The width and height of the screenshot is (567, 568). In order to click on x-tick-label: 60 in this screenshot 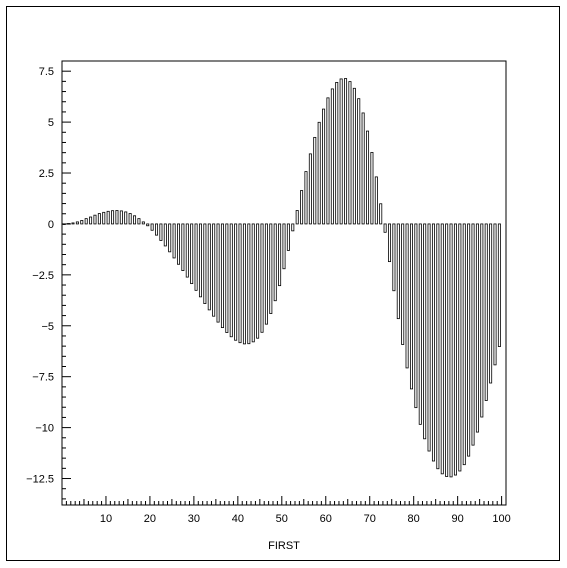, I will do `click(326, 519)`.